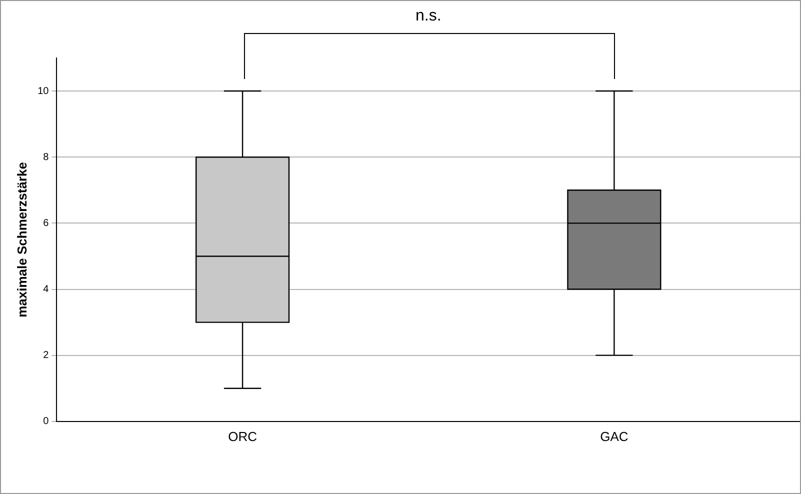 The width and height of the screenshot is (801, 494). I want to click on y-tick-label: 6, so click(46, 223).